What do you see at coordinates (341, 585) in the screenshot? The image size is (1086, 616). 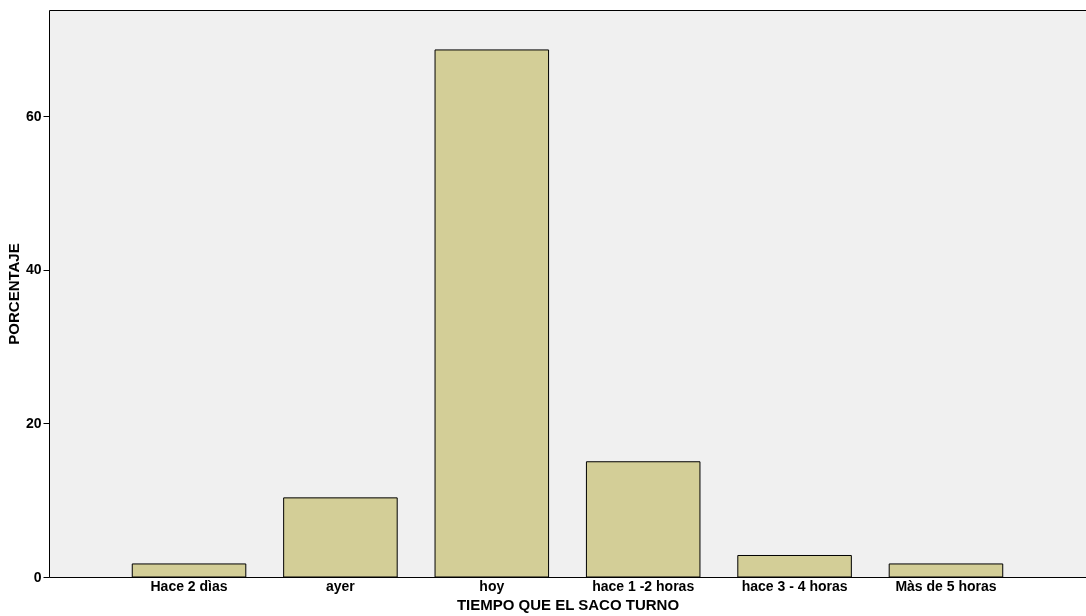 I see `x-tick-label: ayer` at bounding box center [341, 585].